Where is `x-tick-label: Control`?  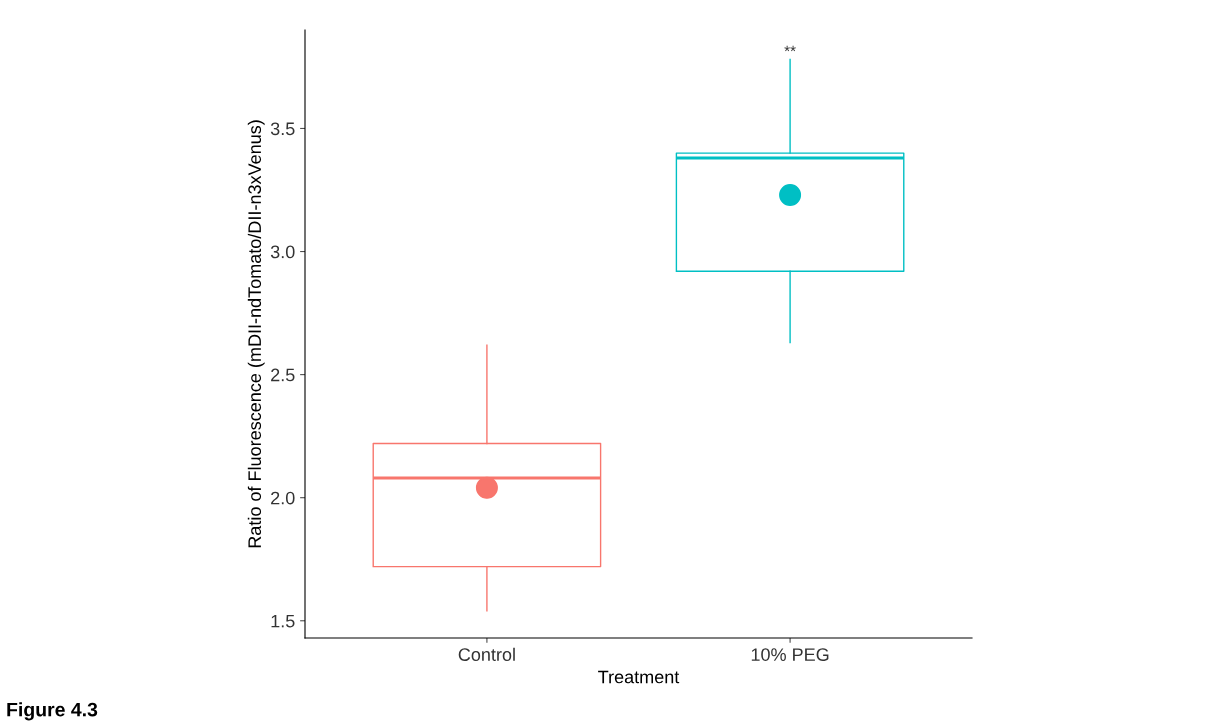 x-tick-label: Control is located at coordinates (486, 654).